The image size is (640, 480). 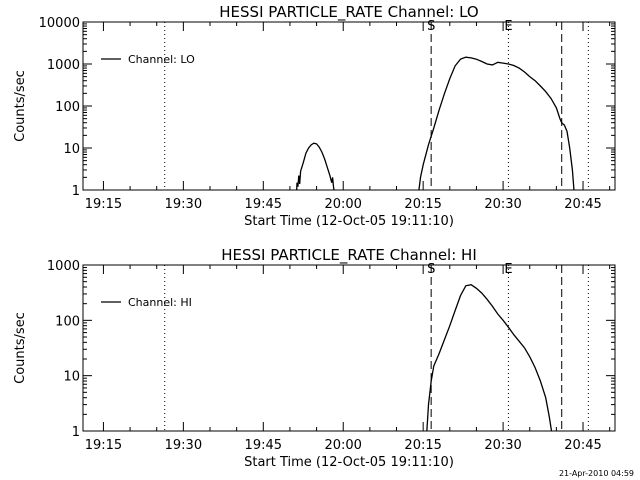 I want to click on chart-title: HESSI PARTICLE_RATE Channel: HI, so click(x=349, y=255).